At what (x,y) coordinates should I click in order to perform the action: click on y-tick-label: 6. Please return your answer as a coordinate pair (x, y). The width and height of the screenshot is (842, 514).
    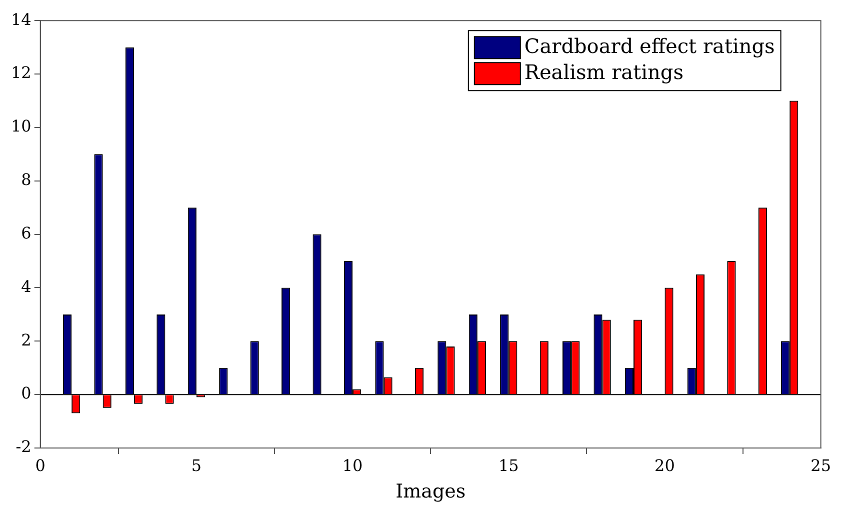
    Looking at the image, I should click on (26, 232).